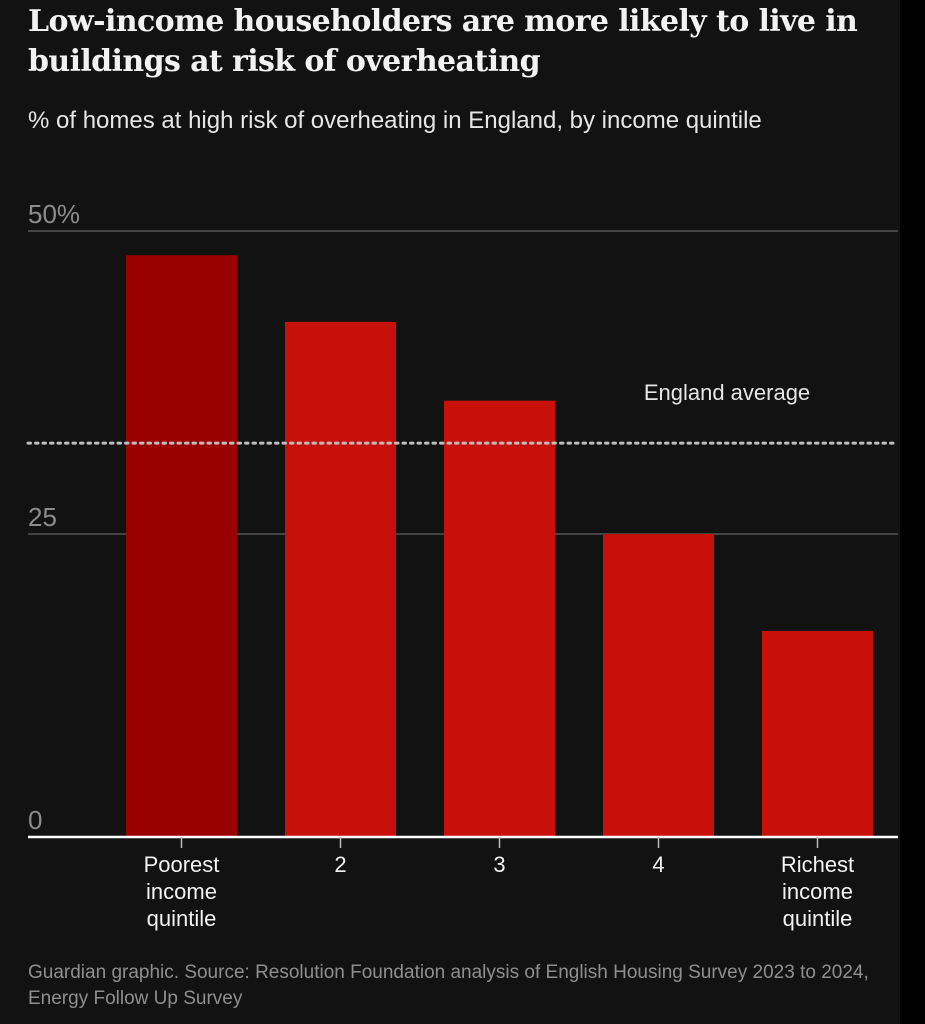 Image resolution: width=925 pixels, height=1024 pixels. I want to click on x-tick-label-line: 2, so click(340, 864).